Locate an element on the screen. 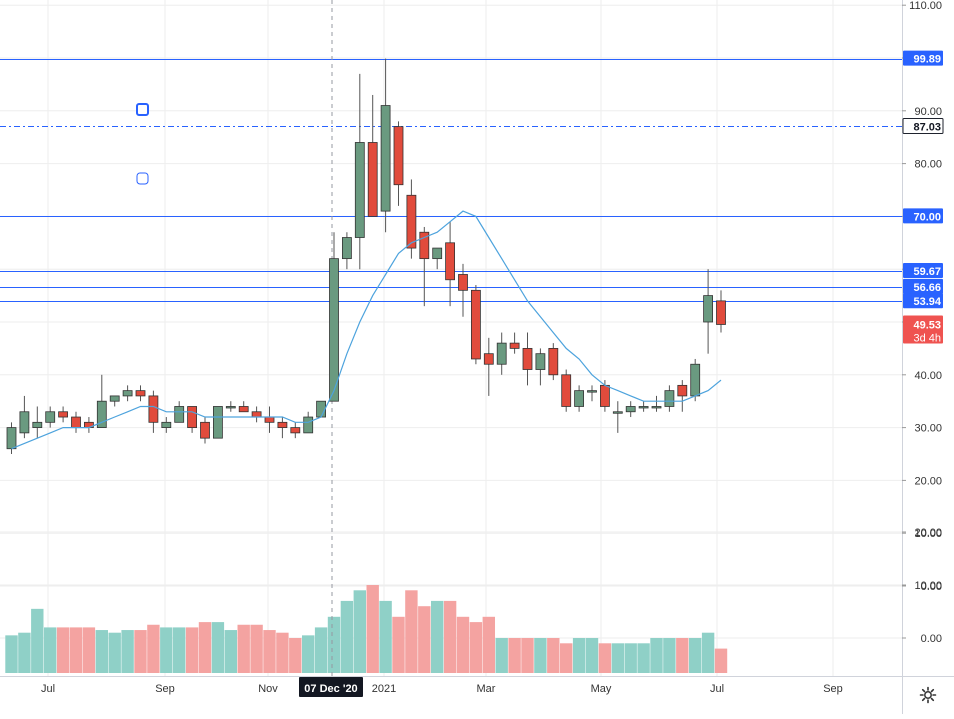 This screenshot has width=954, height=719. time-tick-label: Nov is located at coordinates (268, 689).